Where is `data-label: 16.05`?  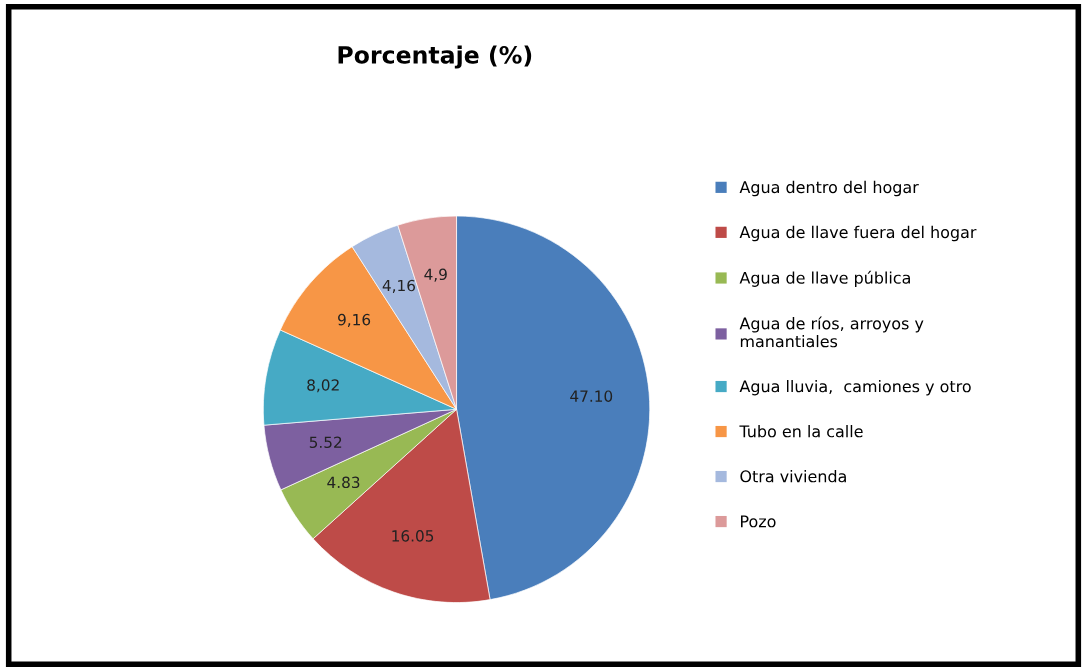
data-label: 16.05 is located at coordinates (413, 536).